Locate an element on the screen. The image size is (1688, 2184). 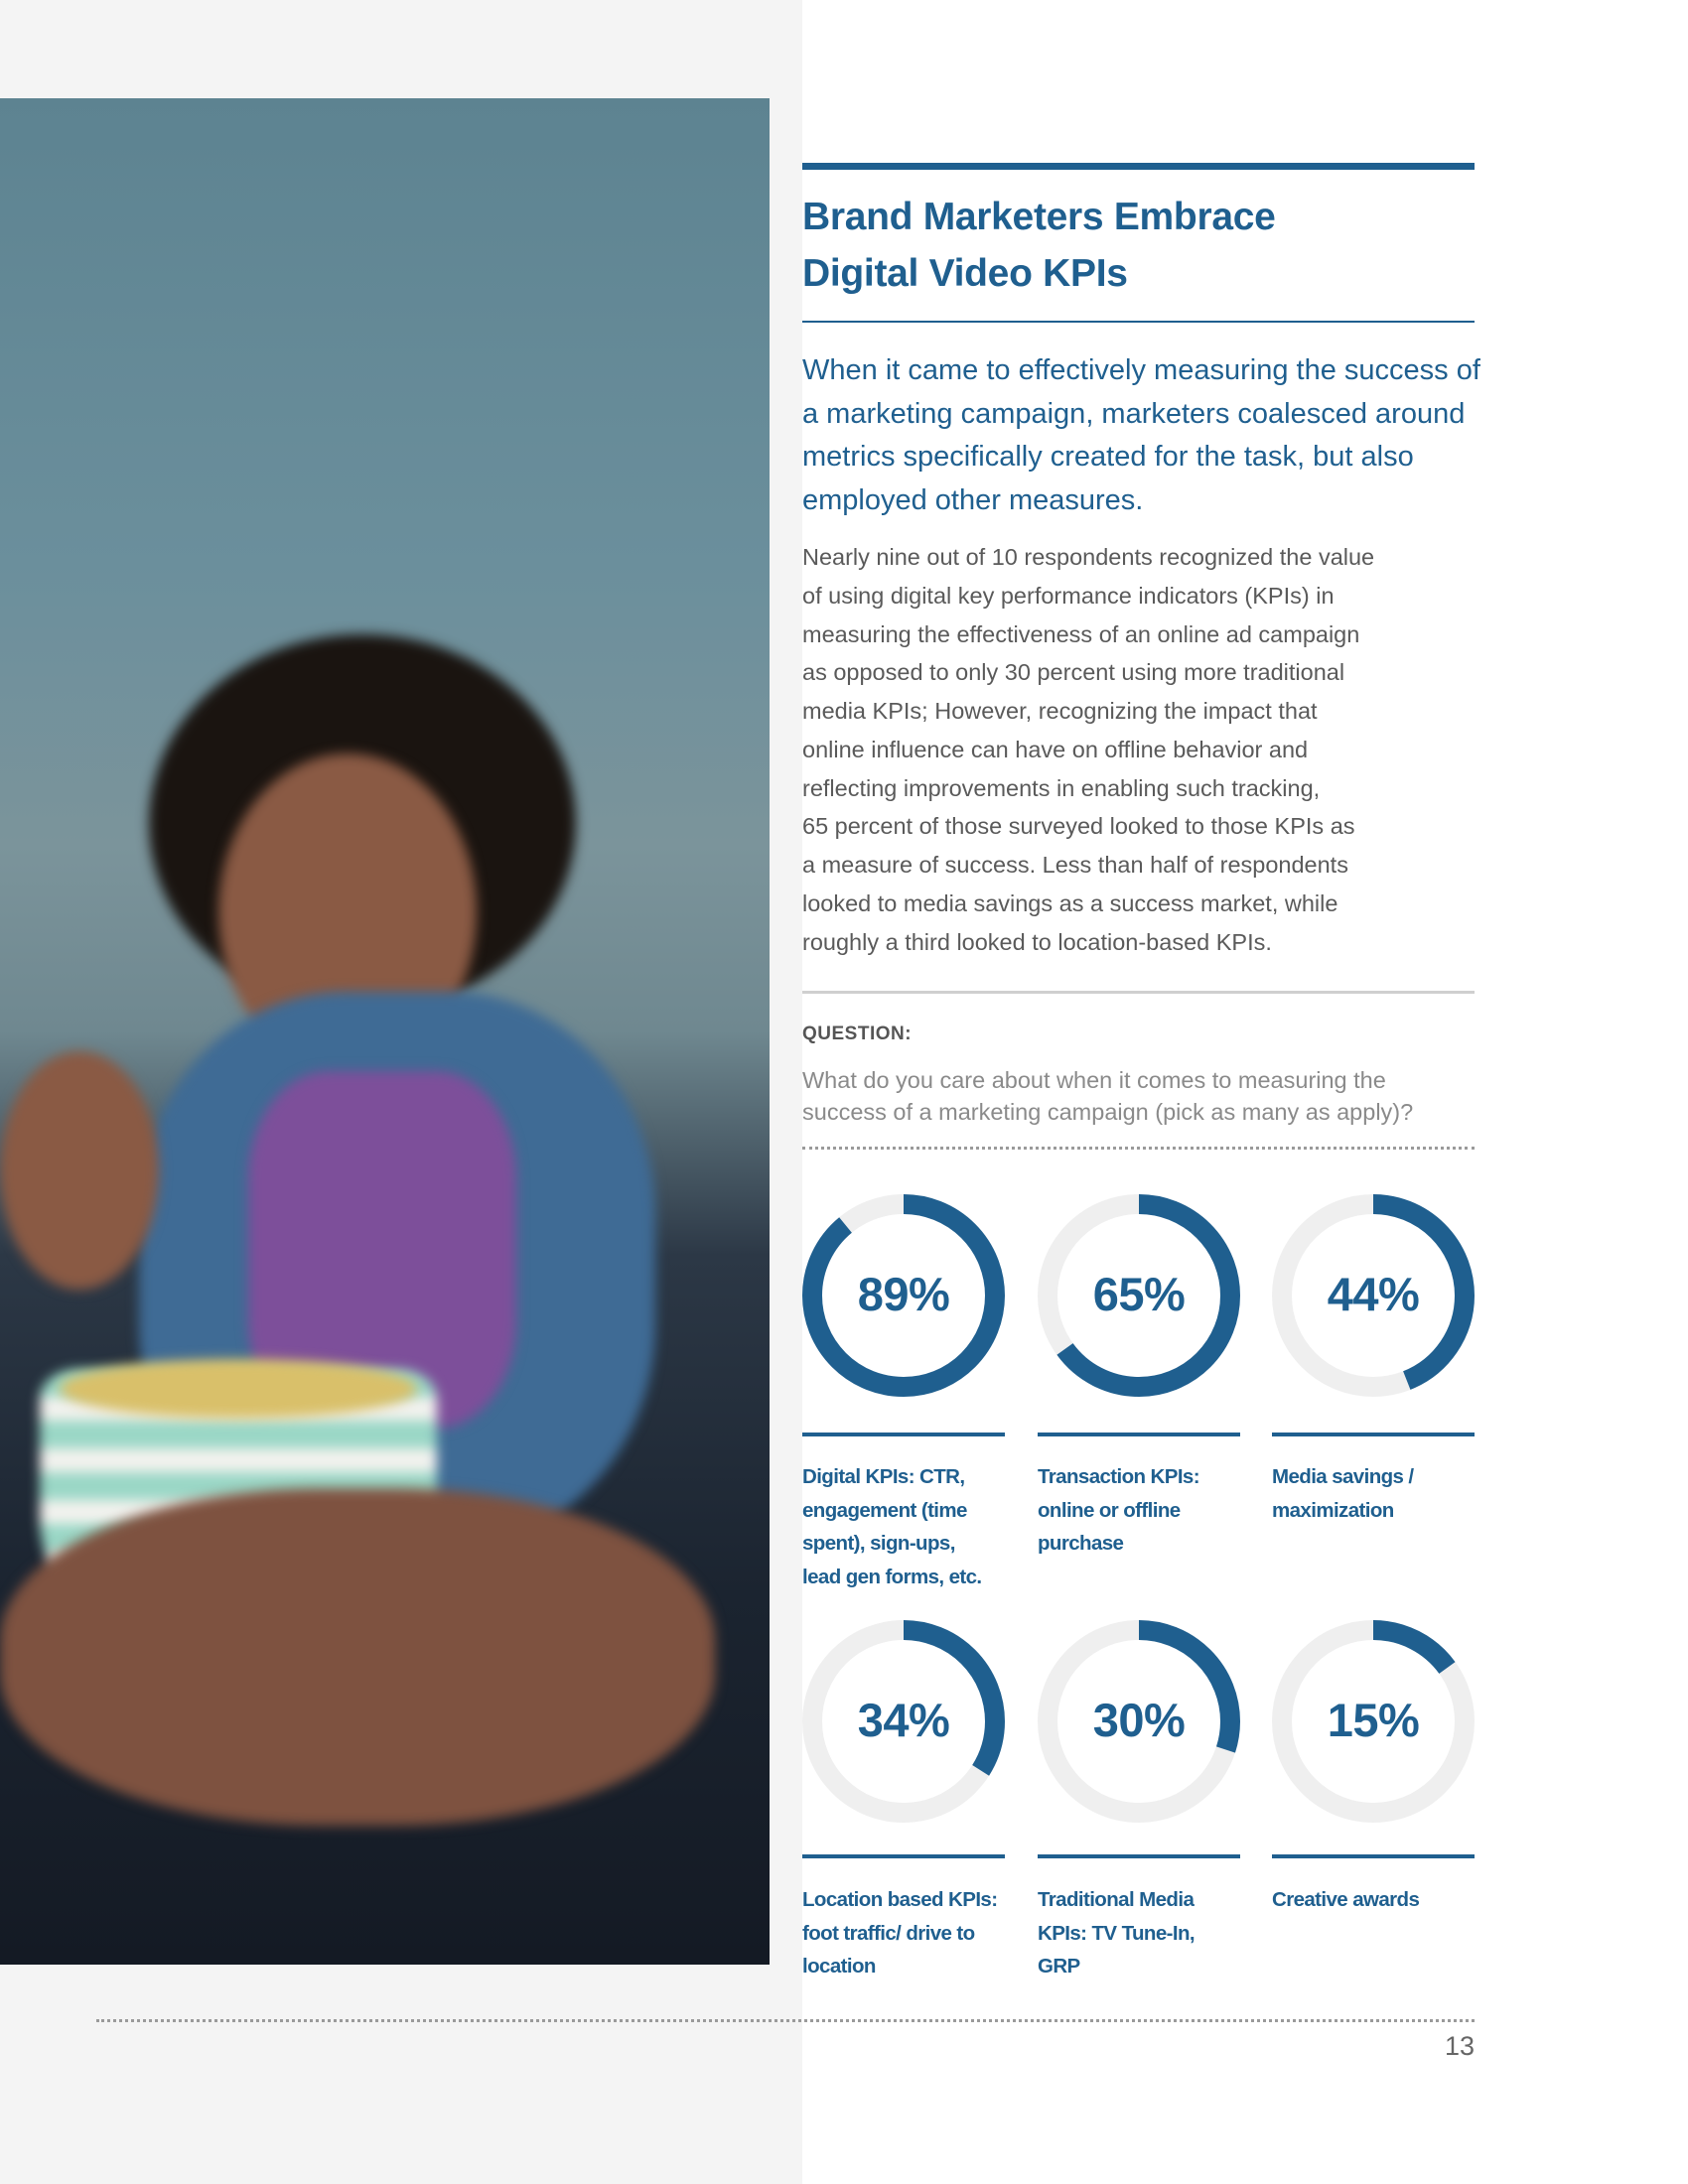
header-rule is located at coordinates (1138, 166).